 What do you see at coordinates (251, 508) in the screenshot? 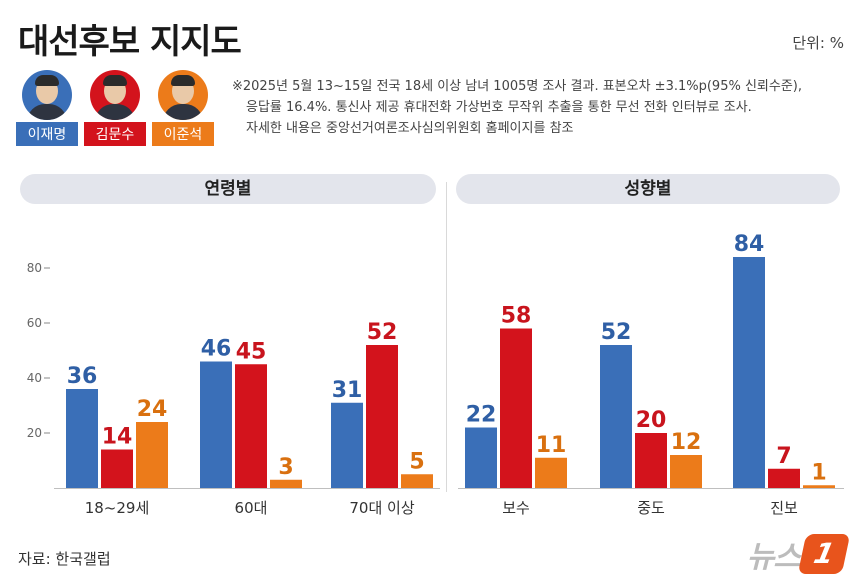
I see `category-label: 60대` at bounding box center [251, 508].